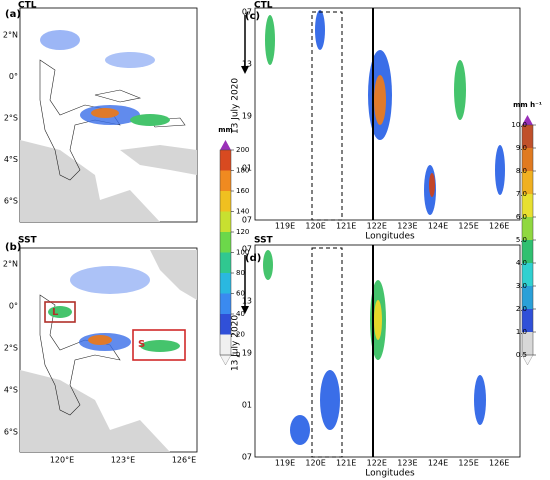 The image size is (550, 480). I want to click on colorbar-unit: mm, so click(225, 130).